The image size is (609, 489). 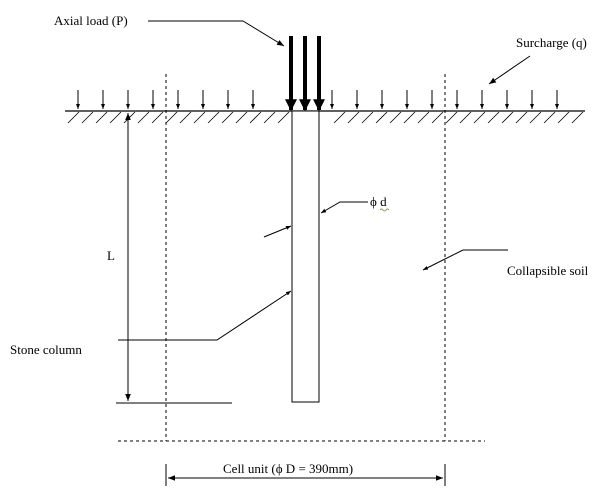 I want to click on spell-check-squiggle, so click(x=384, y=210).